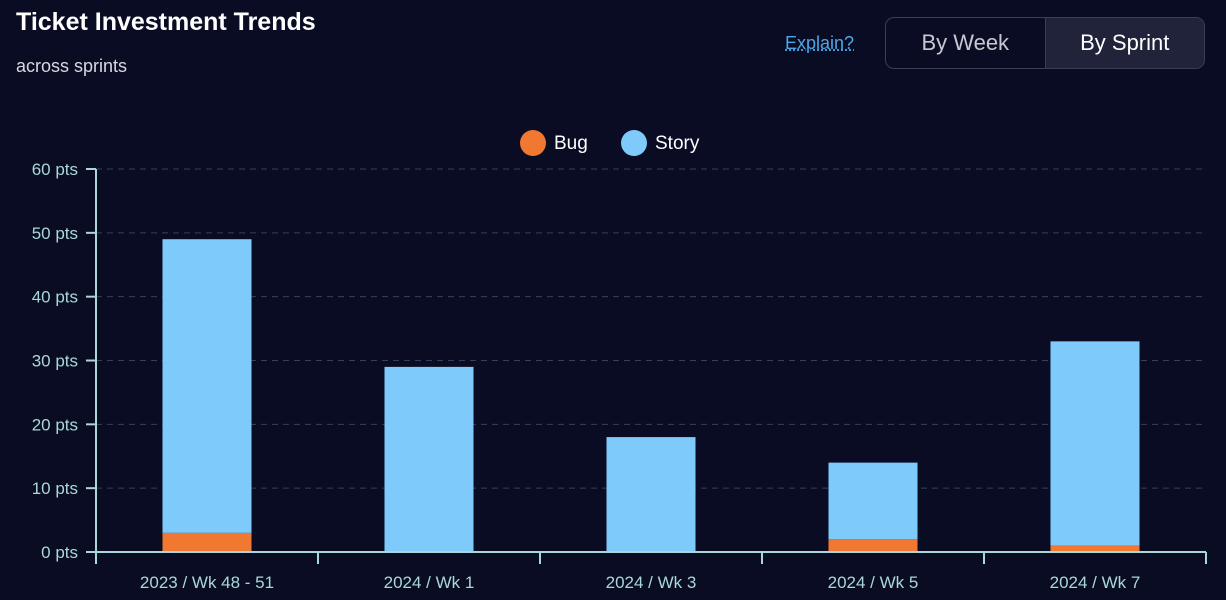  Describe the element at coordinates (55, 169) in the screenshot. I see `y-tick-label: 60 pts` at that location.